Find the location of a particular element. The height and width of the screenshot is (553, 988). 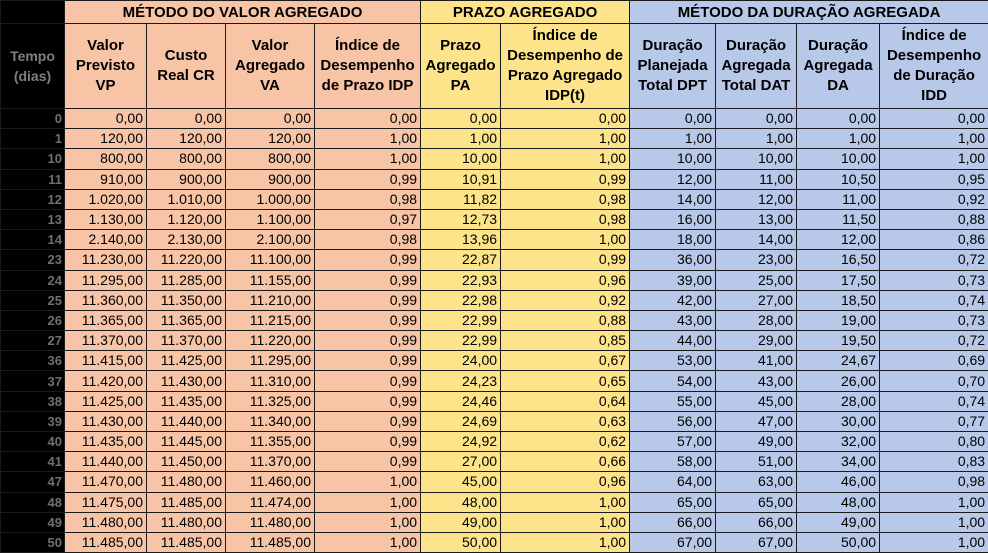

cell-va: 11.485,00 is located at coordinates (270, 542).